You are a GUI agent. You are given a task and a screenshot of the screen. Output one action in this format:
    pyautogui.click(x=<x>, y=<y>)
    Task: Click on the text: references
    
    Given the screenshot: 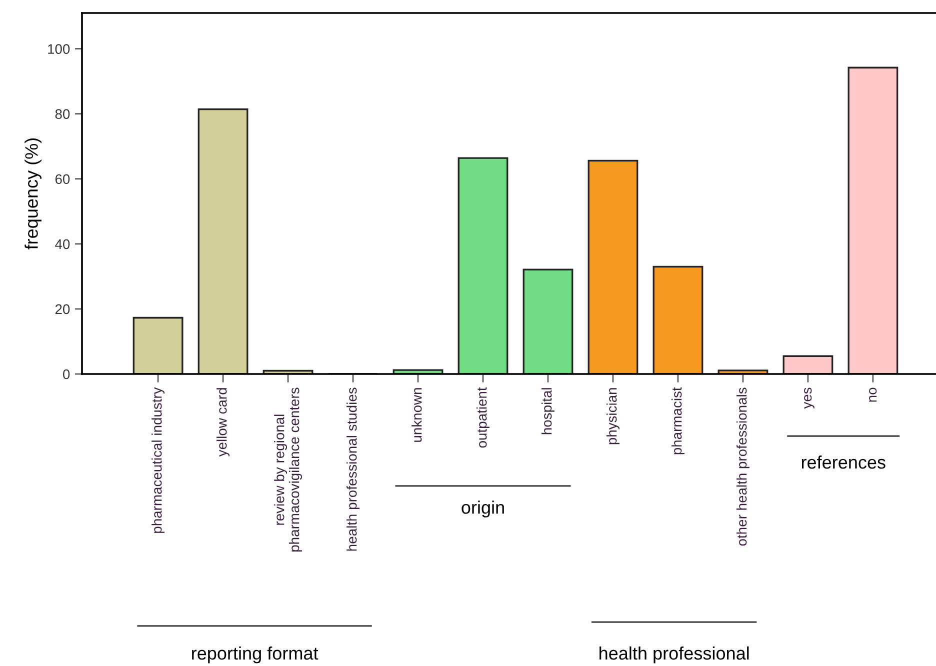 What is the action you would take?
    pyautogui.click(x=844, y=462)
    